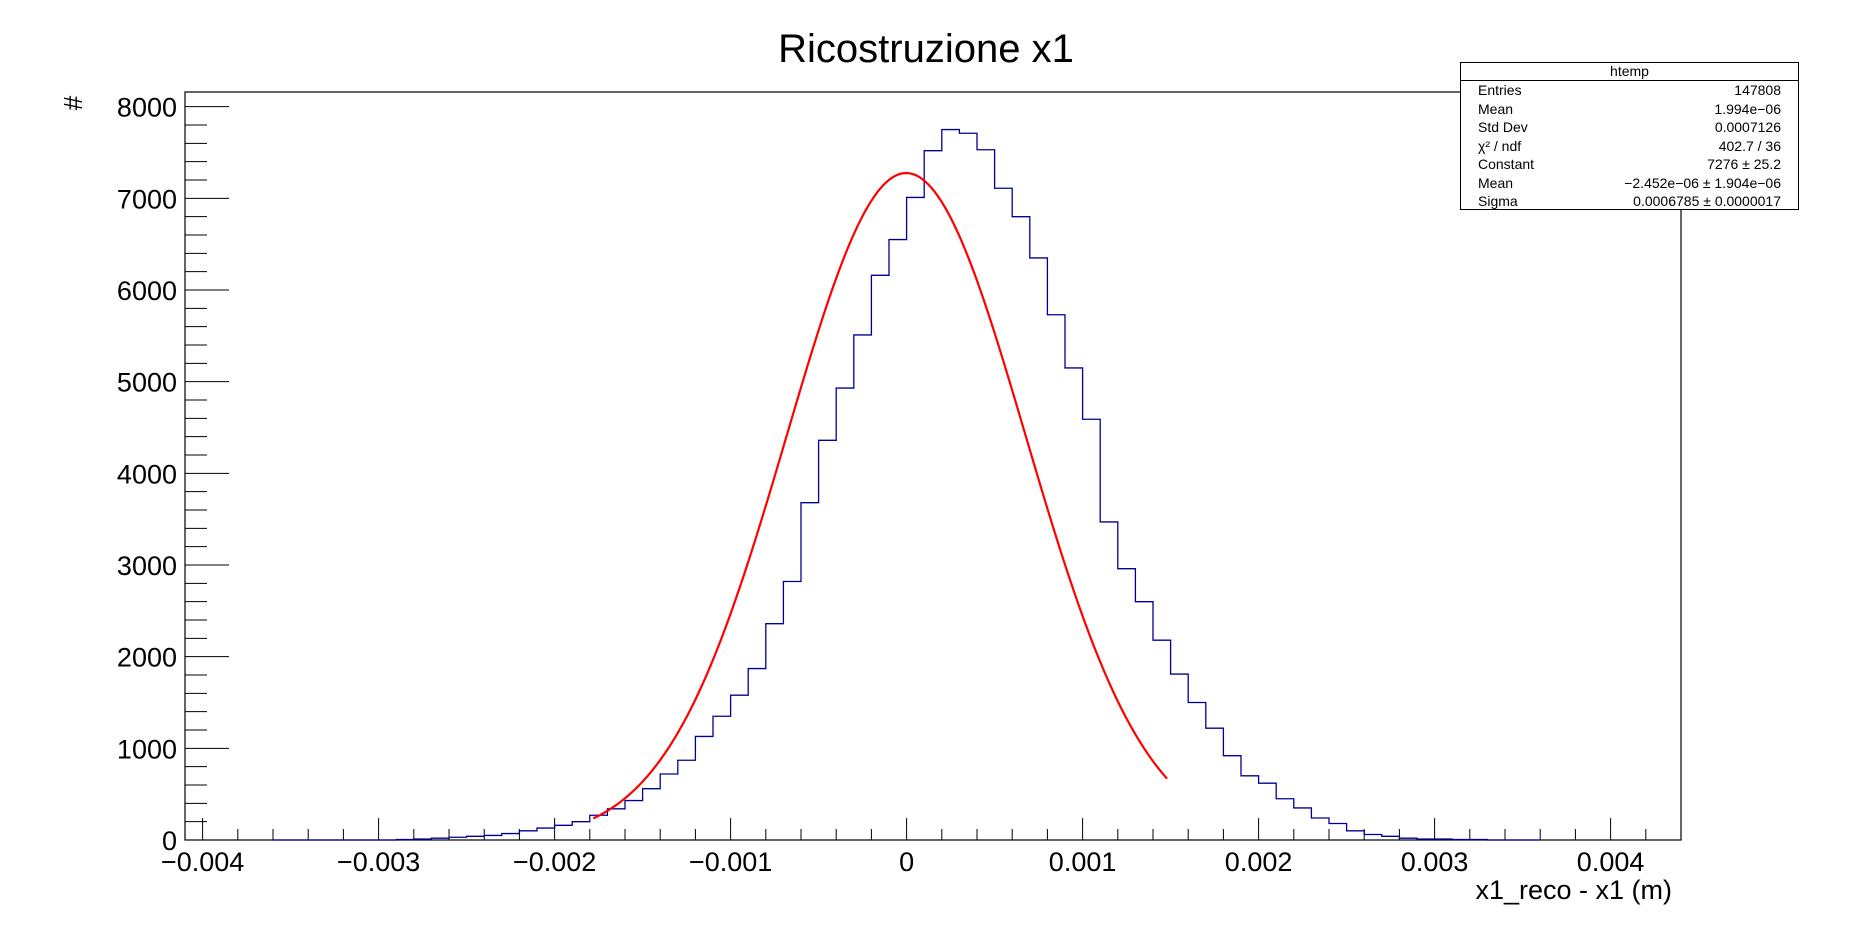 This screenshot has height=925, width=1853. What do you see at coordinates (1500, 145) in the screenshot?
I see `stats-row-label: χ² / ndf` at bounding box center [1500, 145].